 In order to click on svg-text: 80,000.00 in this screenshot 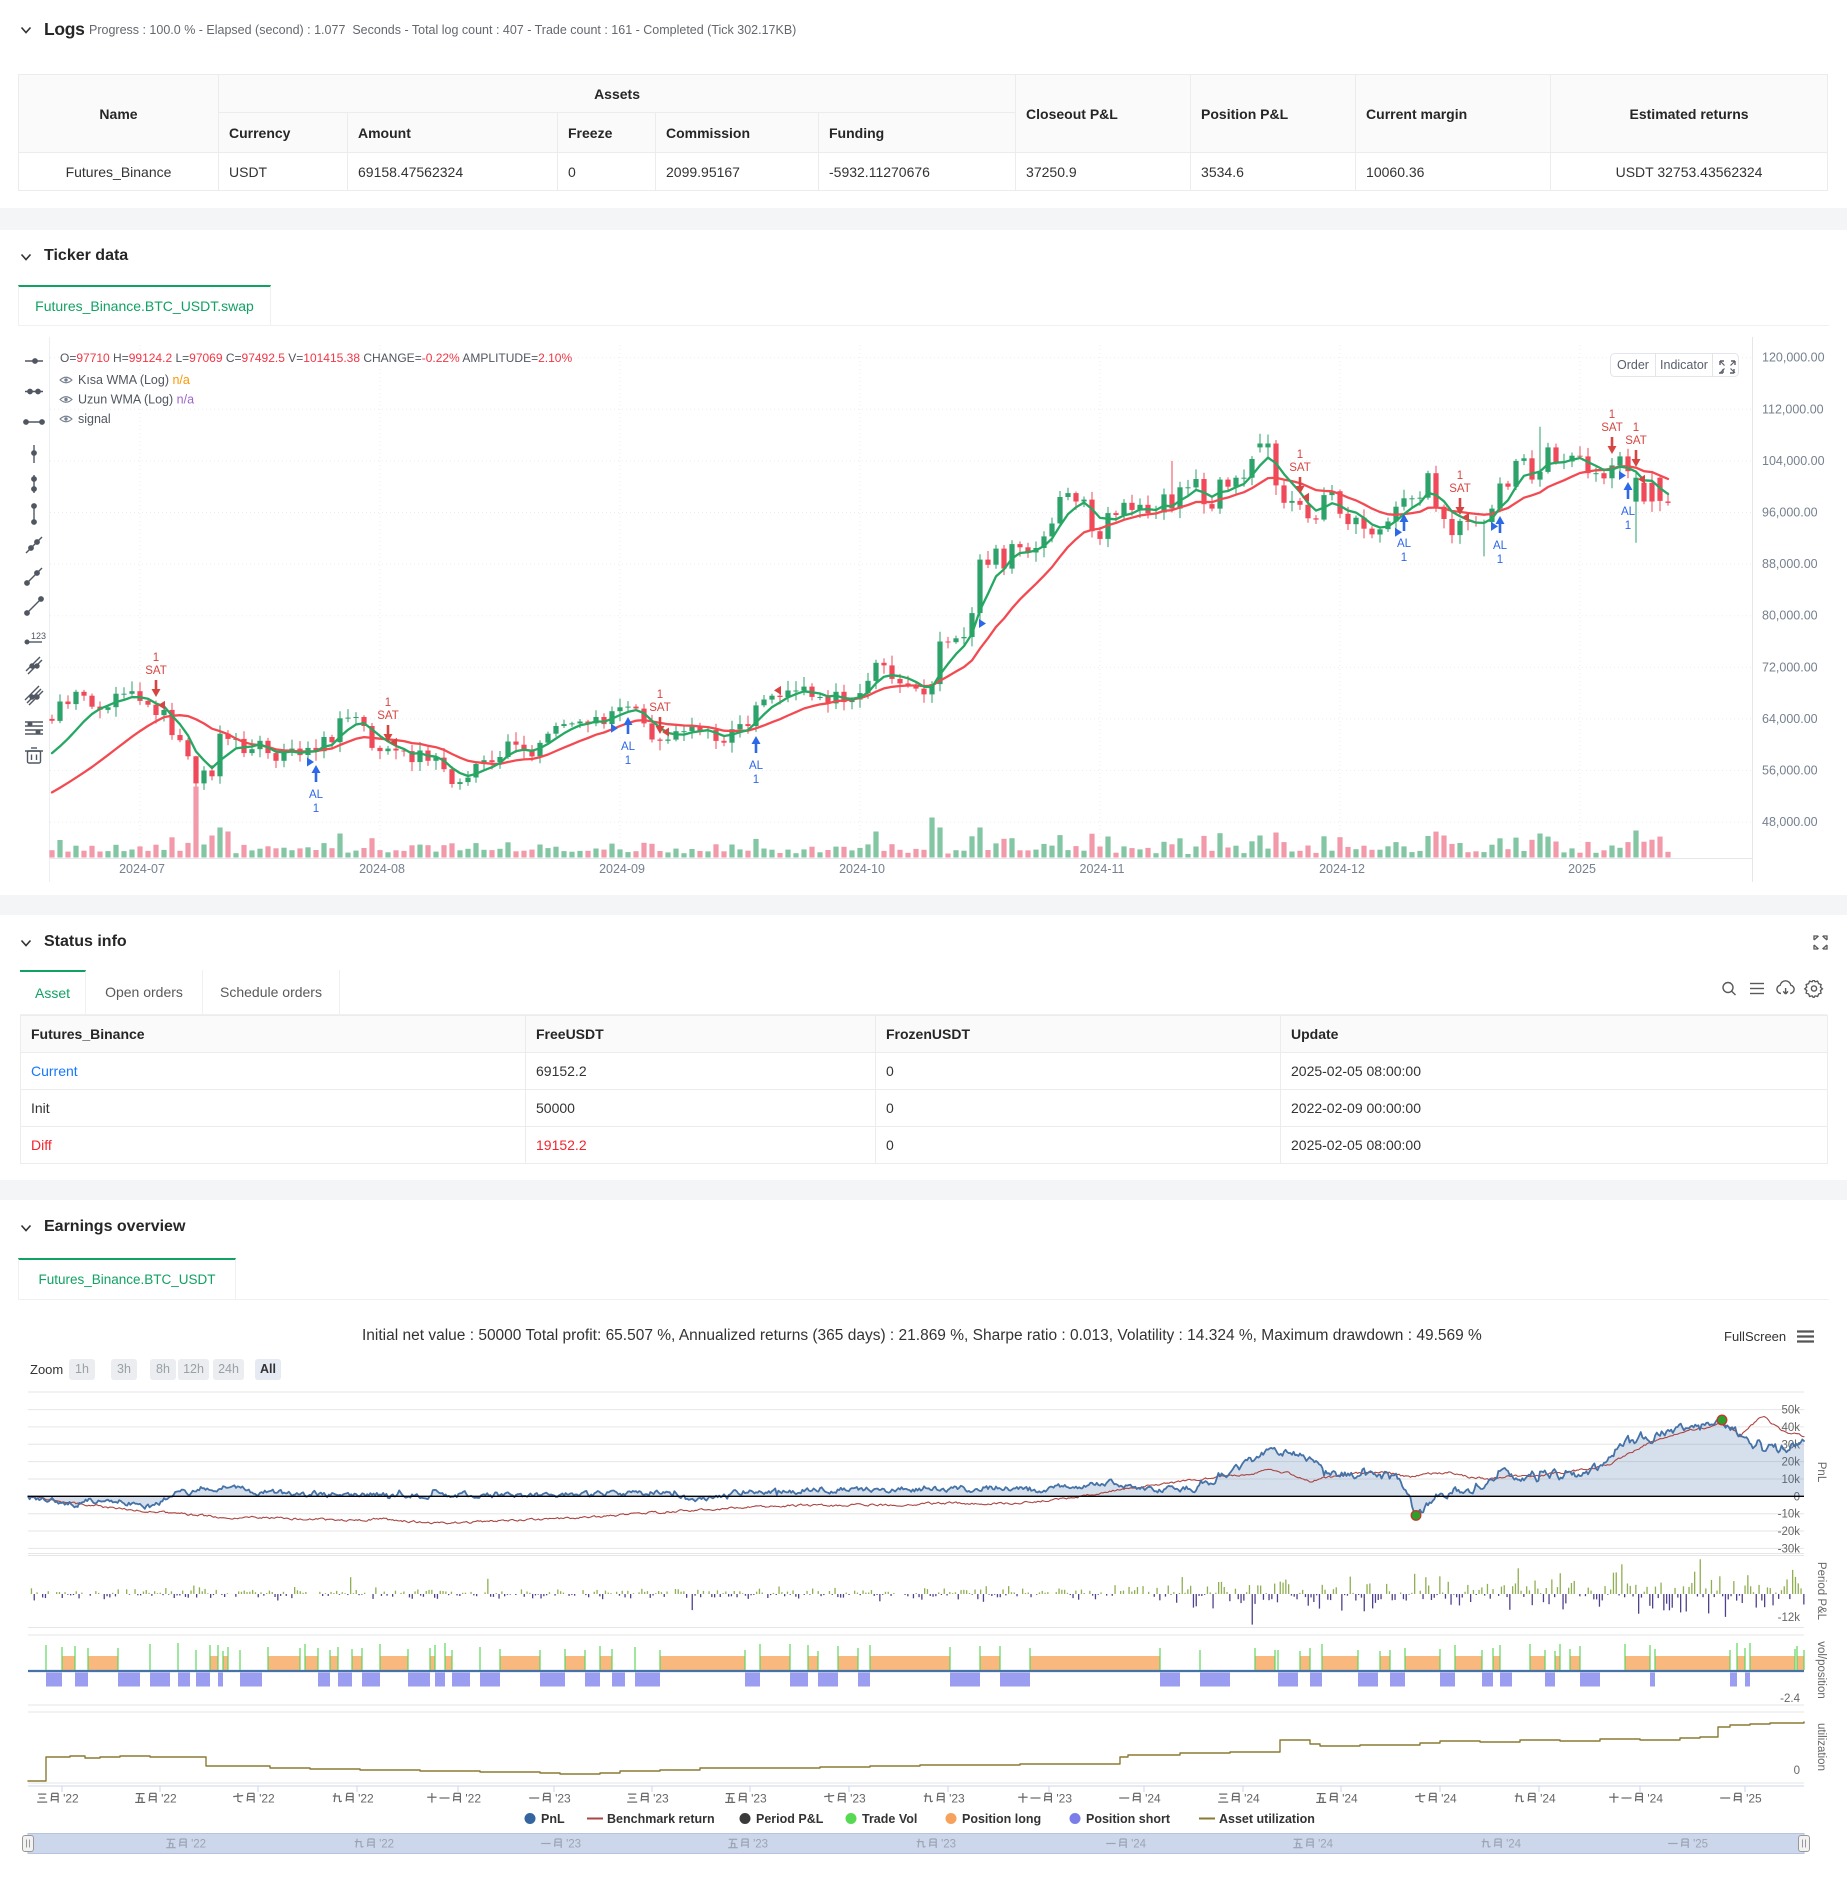, I will do `click(1790, 616)`.